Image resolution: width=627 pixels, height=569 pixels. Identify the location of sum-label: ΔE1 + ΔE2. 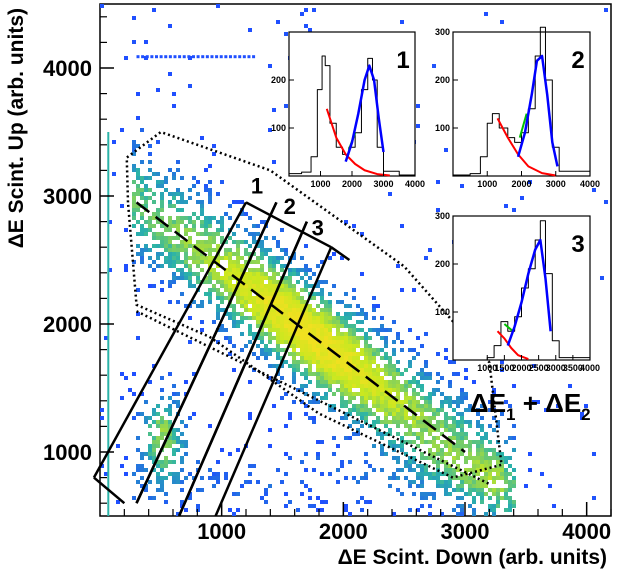
(530, 406).